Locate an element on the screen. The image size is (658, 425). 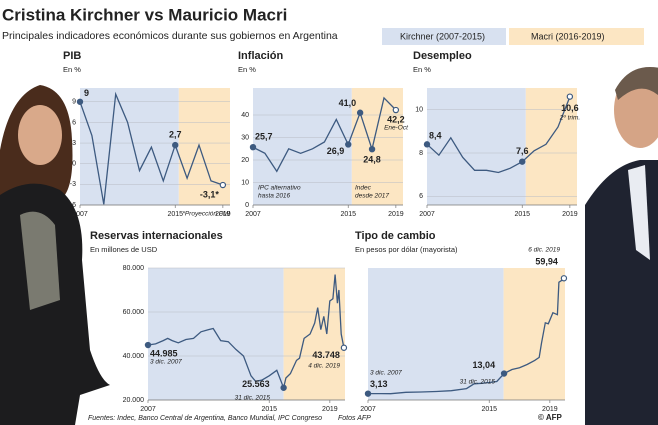
value-label: 42,2 is located at coordinates (396, 119).